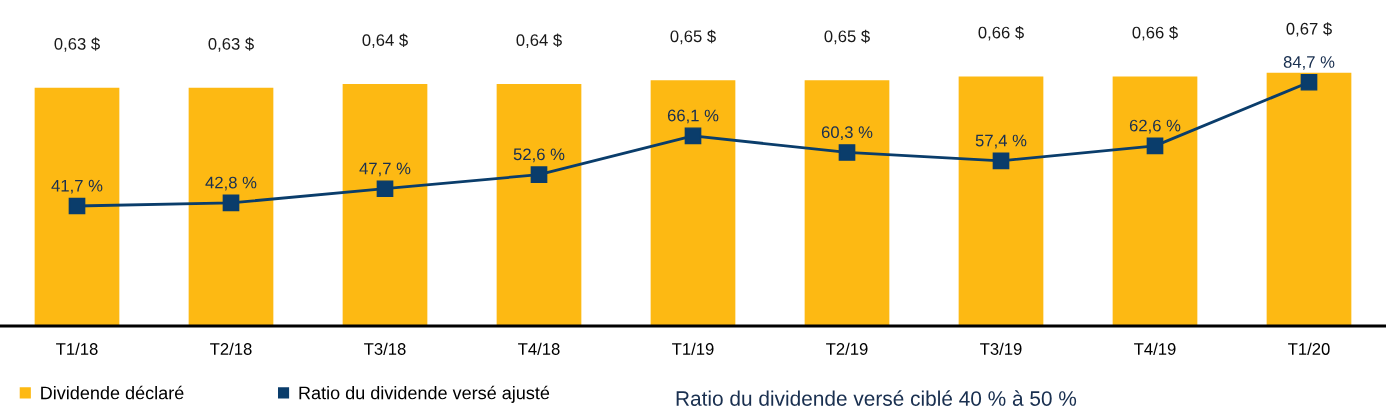  Describe the element at coordinates (1001, 141) in the screenshot. I see `data-label: 57,4 %` at that location.